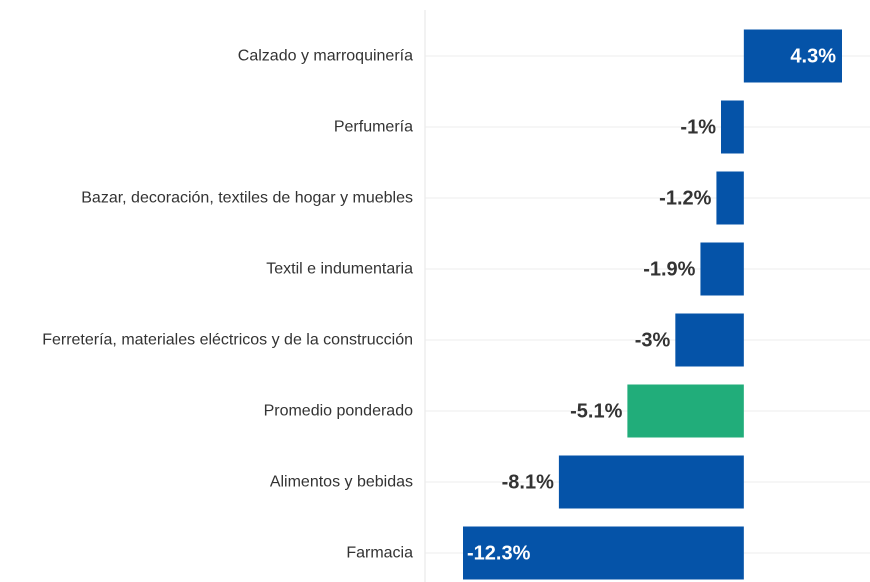 Image resolution: width=870 pixels, height=582 pixels. What do you see at coordinates (685, 198) in the screenshot?
I see `value-label: -1.2%` at bounding box center [685, 198].